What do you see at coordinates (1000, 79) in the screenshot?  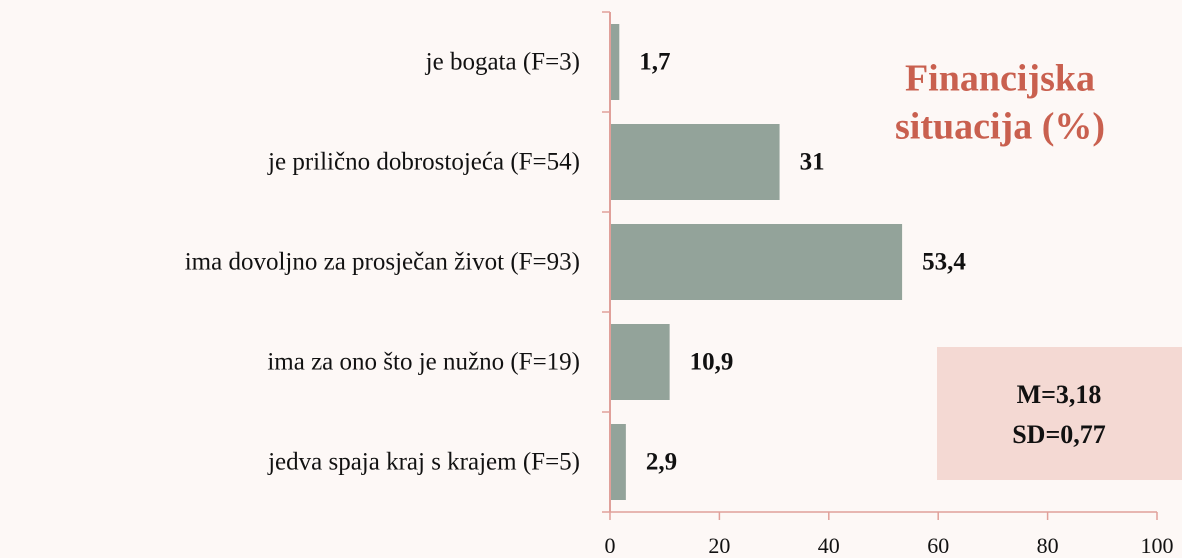 I see `chart-title: Financijska` at bounding box center [1000, 79].